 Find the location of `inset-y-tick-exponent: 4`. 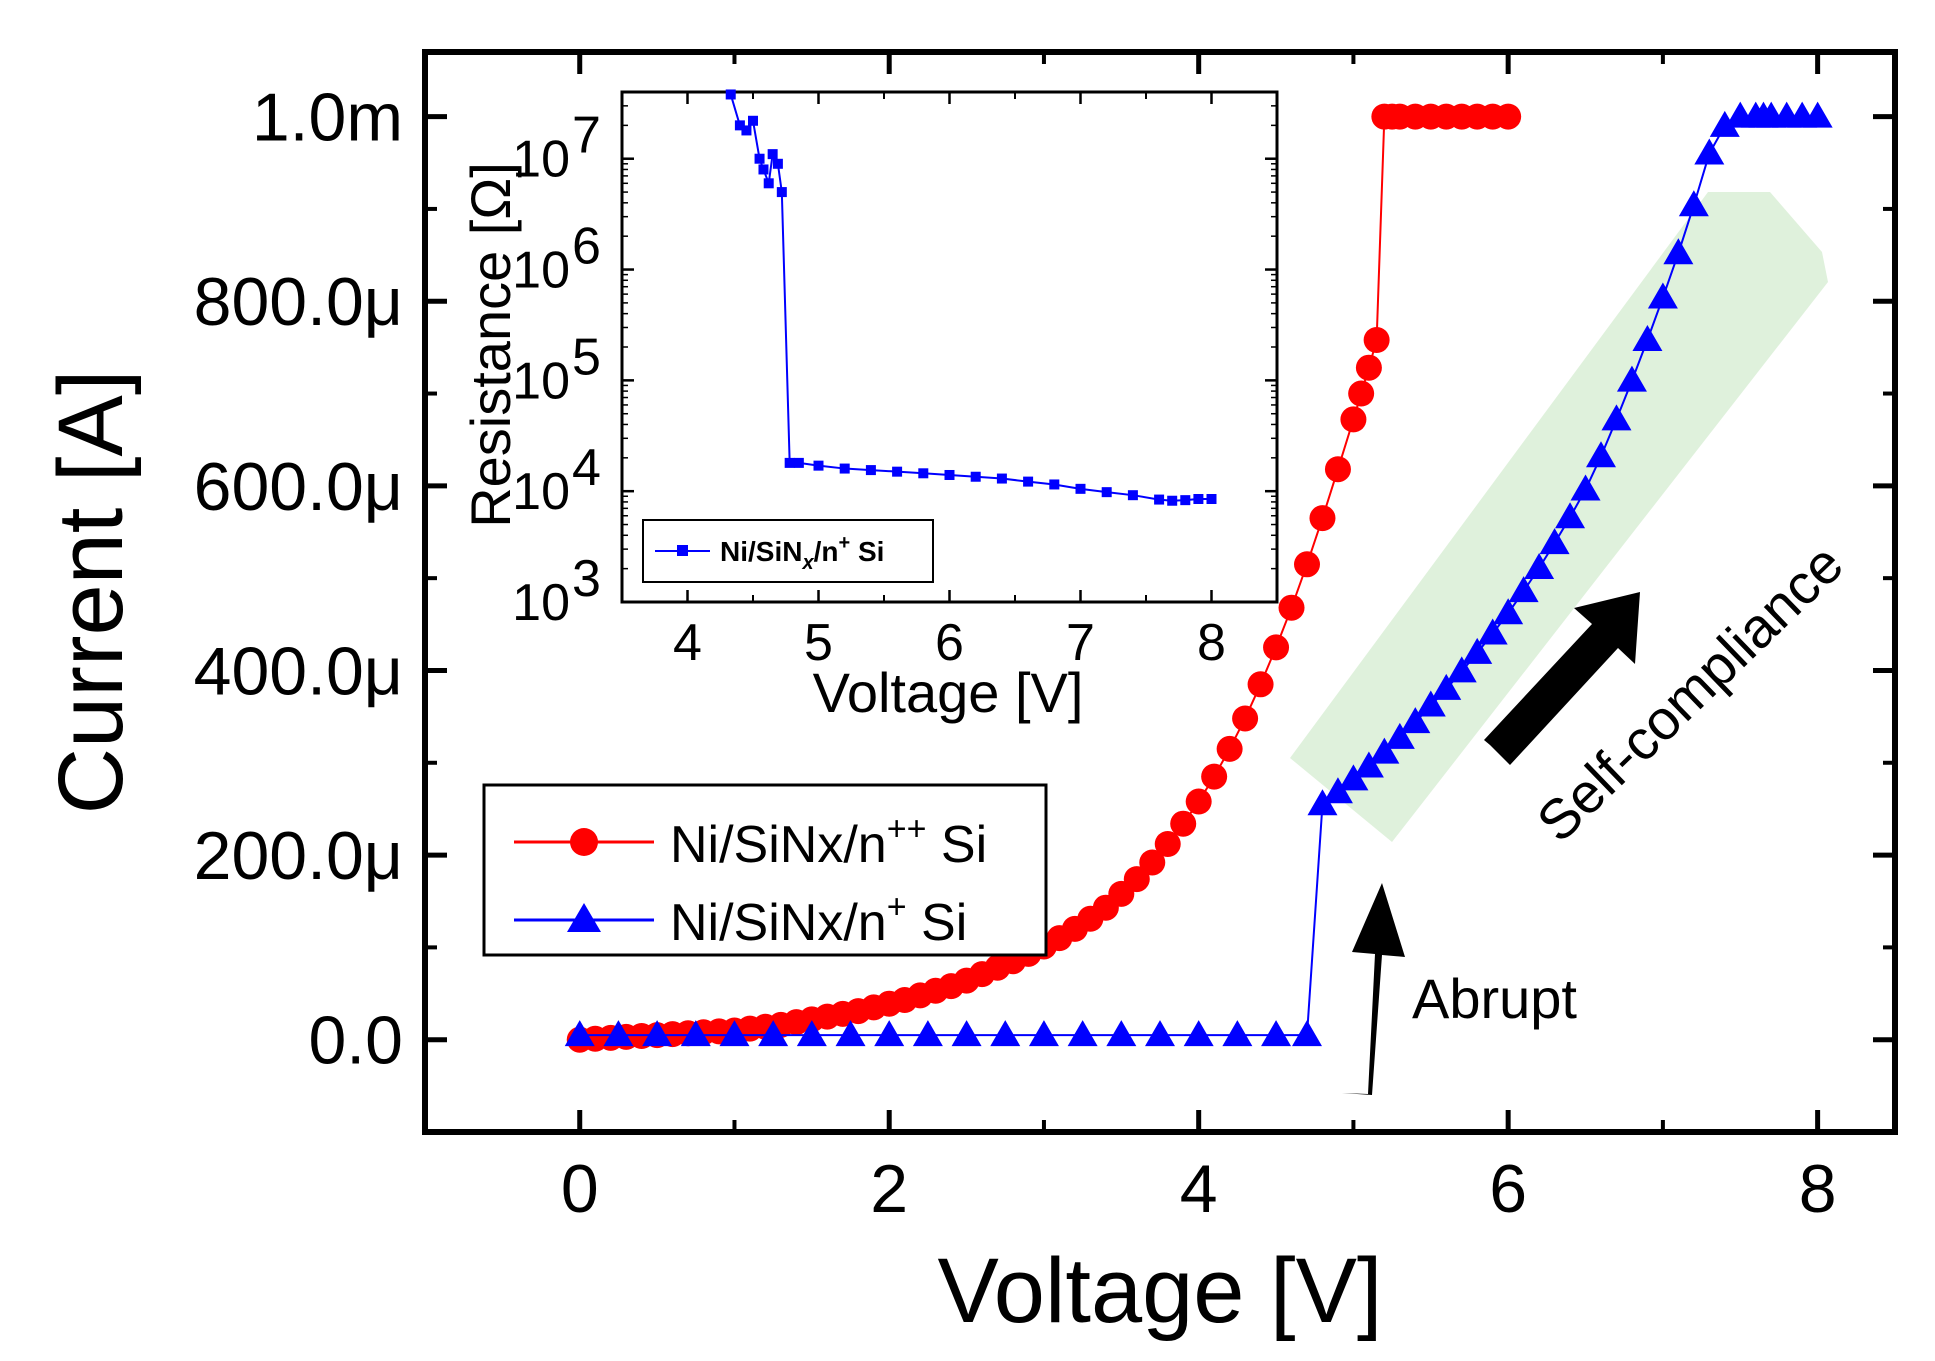

inset-y-tick-exponent: 4 is located at coordinates (586, 468).